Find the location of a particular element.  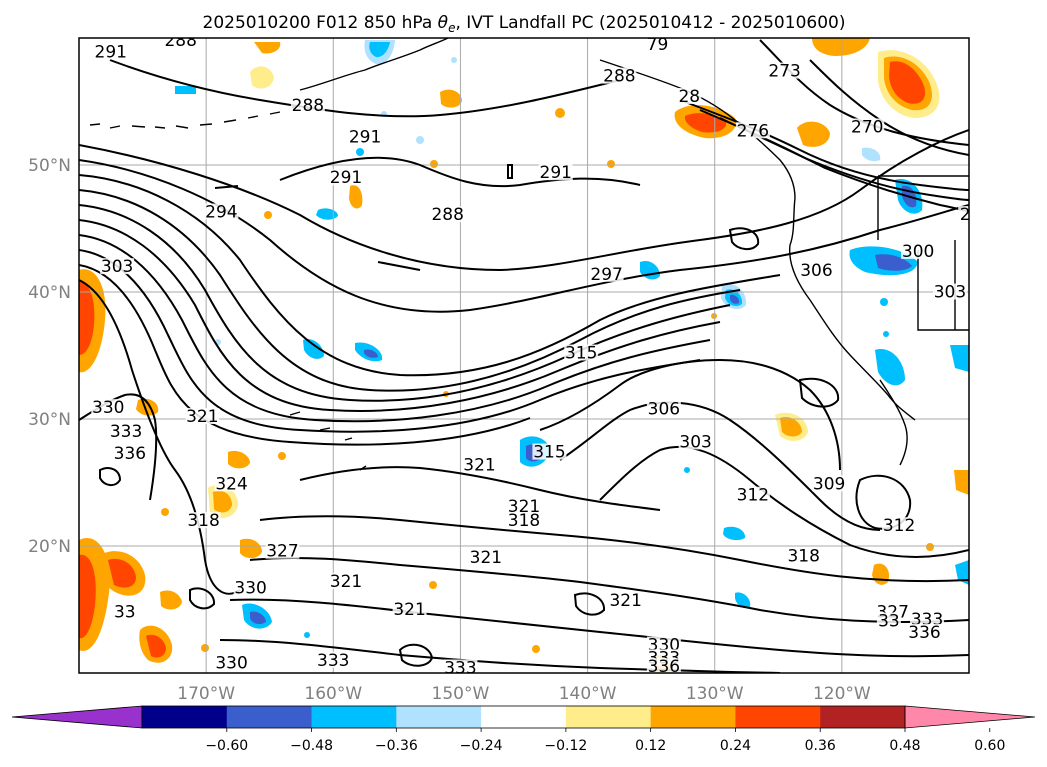

contour-label: 288 is located at coordinates (447, 215).